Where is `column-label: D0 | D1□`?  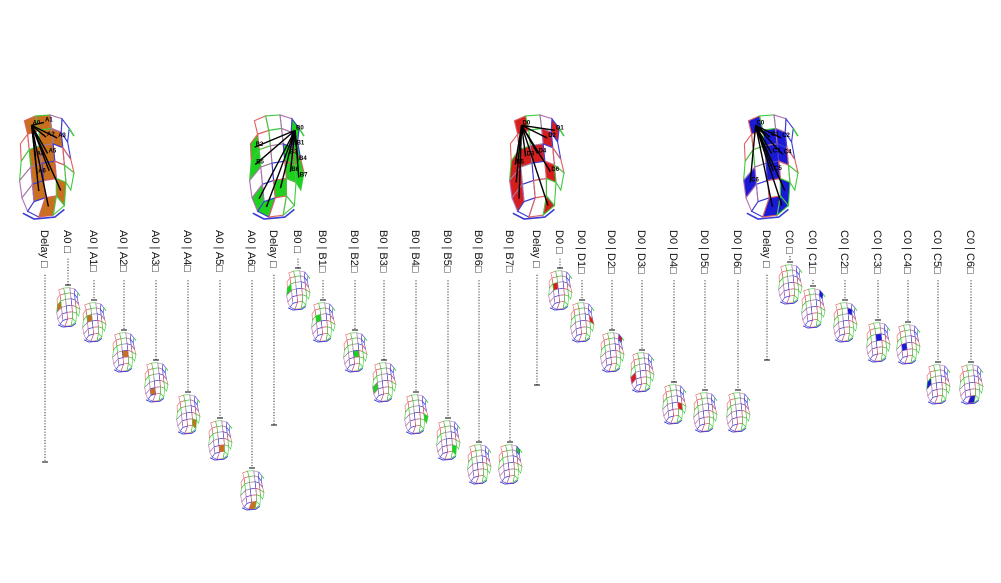 column-label: D0 | D1□ is located at coordinates (581, 252).